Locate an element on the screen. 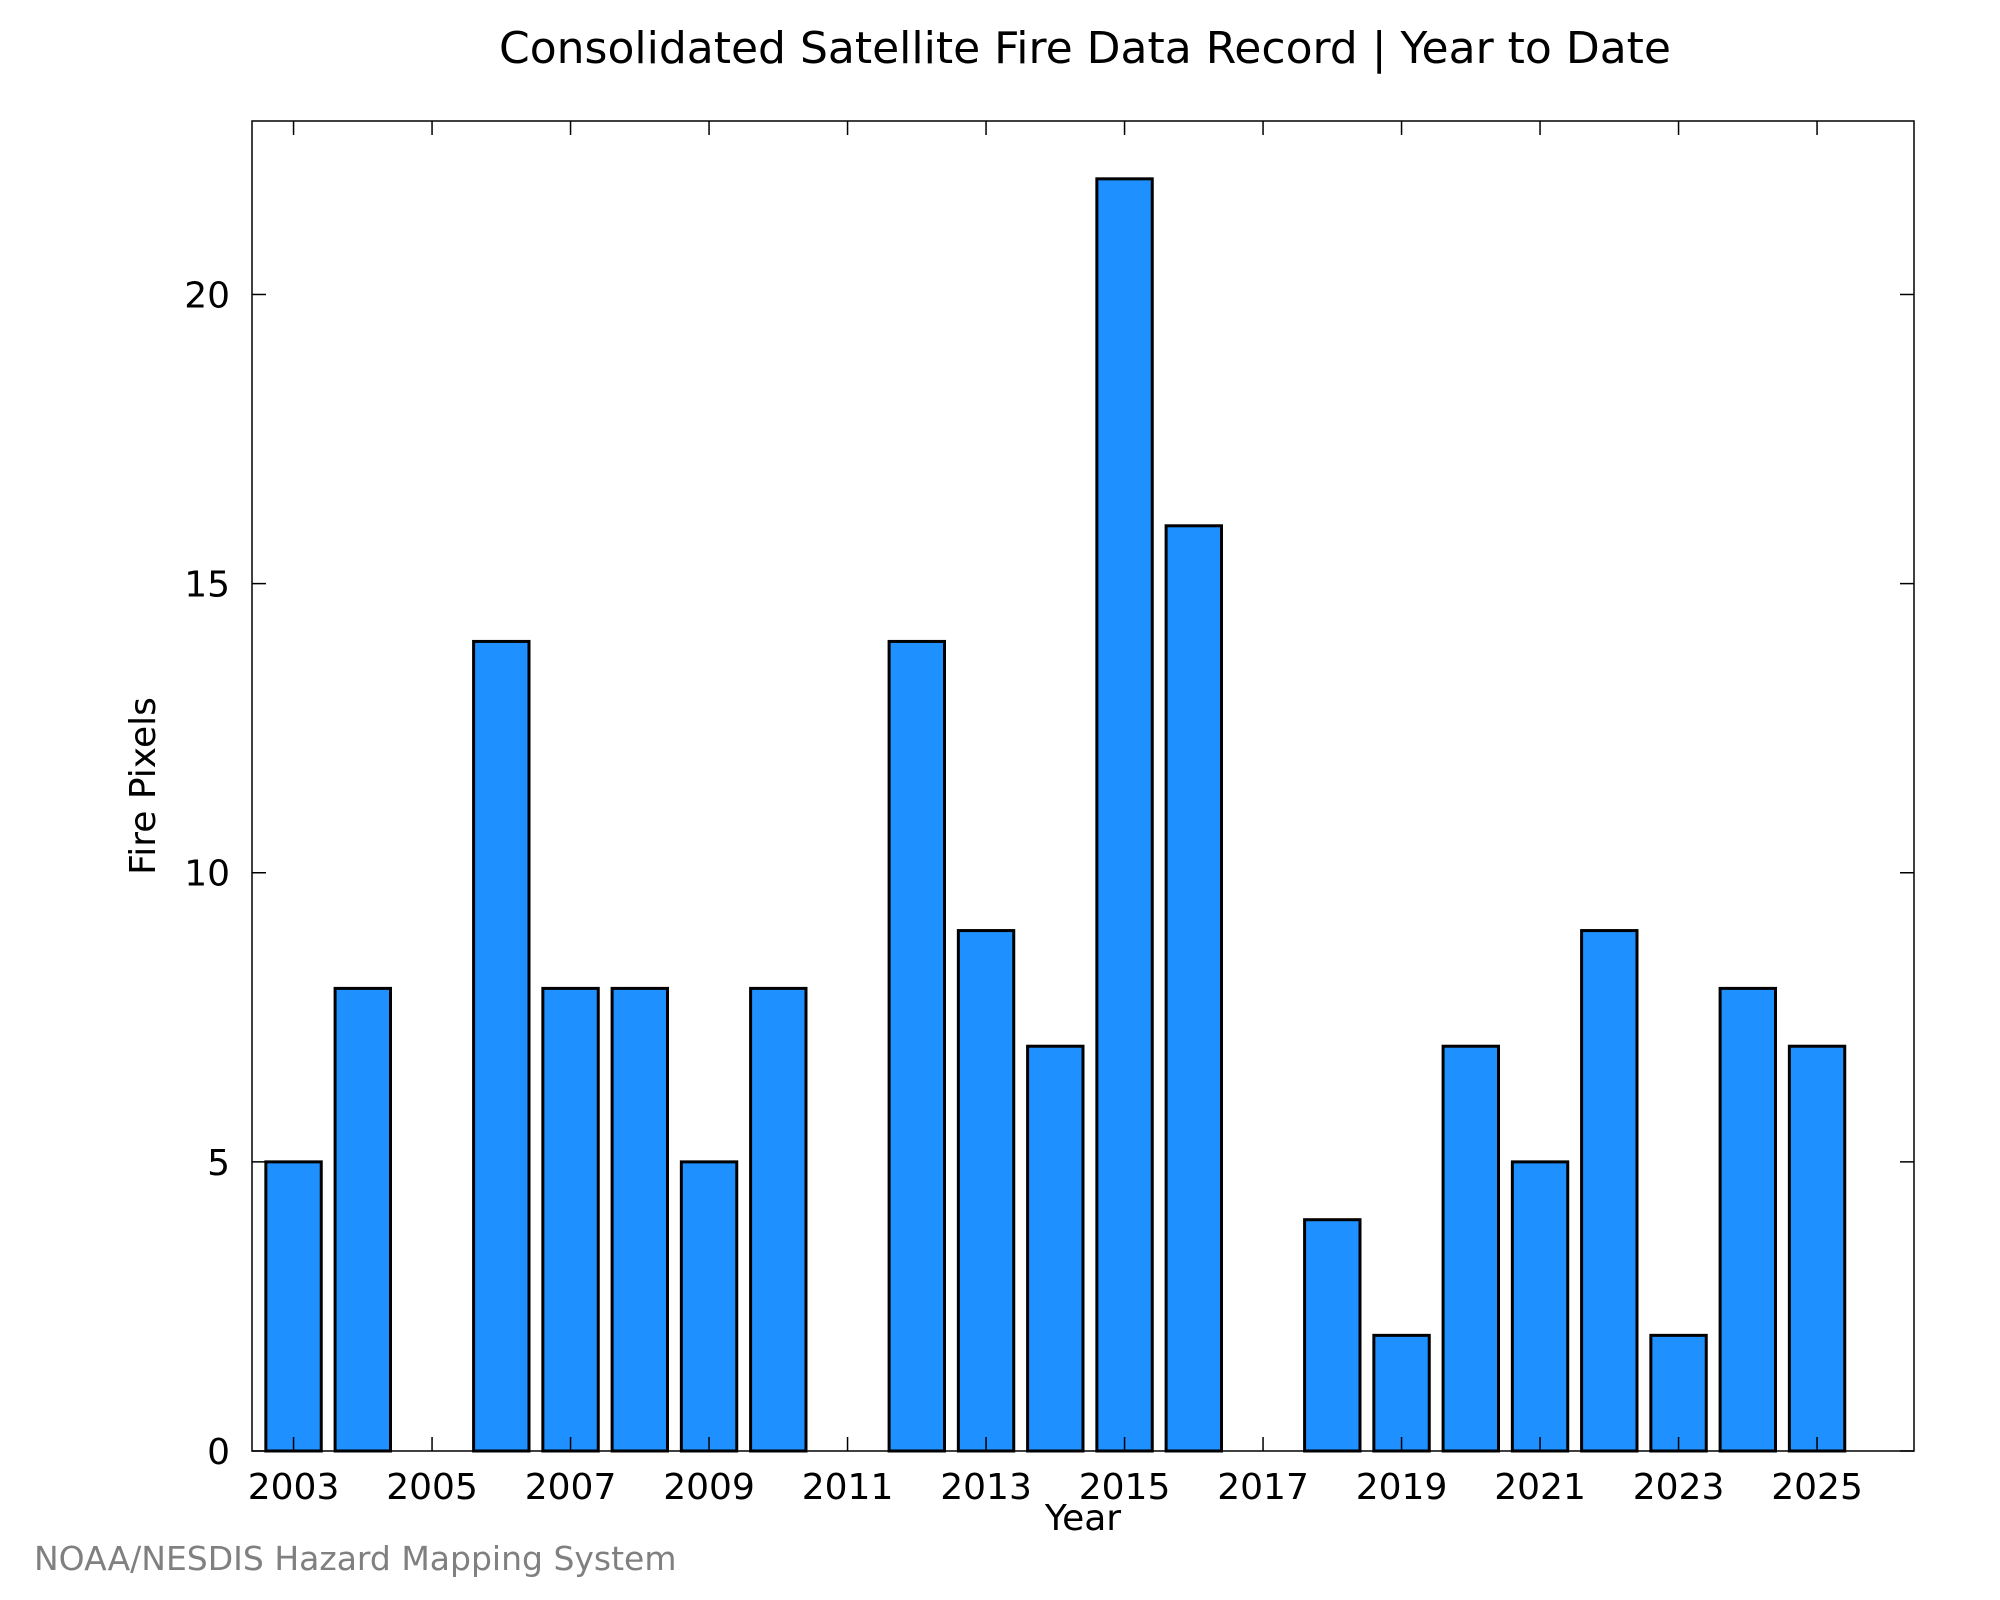 This screenshot has height=1600, width=2000. x-tick-label-2009: 2009 is located at coordinates (709, 1487).